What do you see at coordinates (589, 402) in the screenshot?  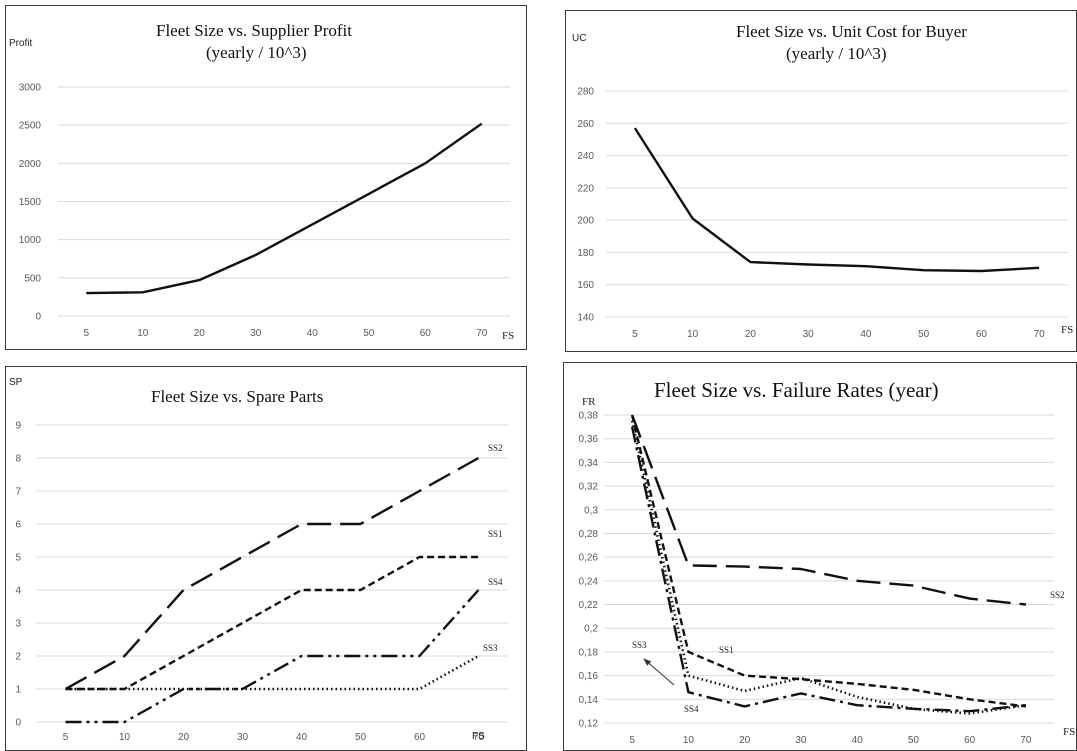 I see `y-axis-label: FR` at bounding box center [589, 402].